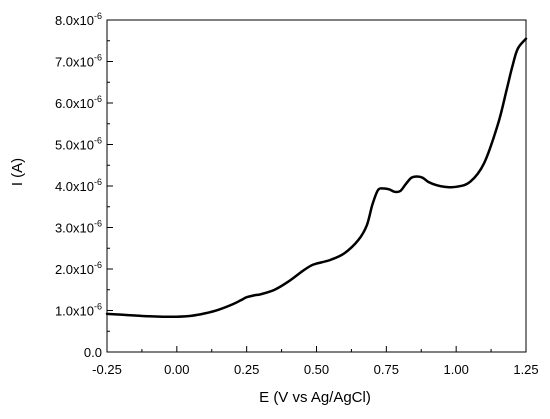 The image size is (550, 419). I want to click on x-tick-label: 0.25, so click(246, 369).